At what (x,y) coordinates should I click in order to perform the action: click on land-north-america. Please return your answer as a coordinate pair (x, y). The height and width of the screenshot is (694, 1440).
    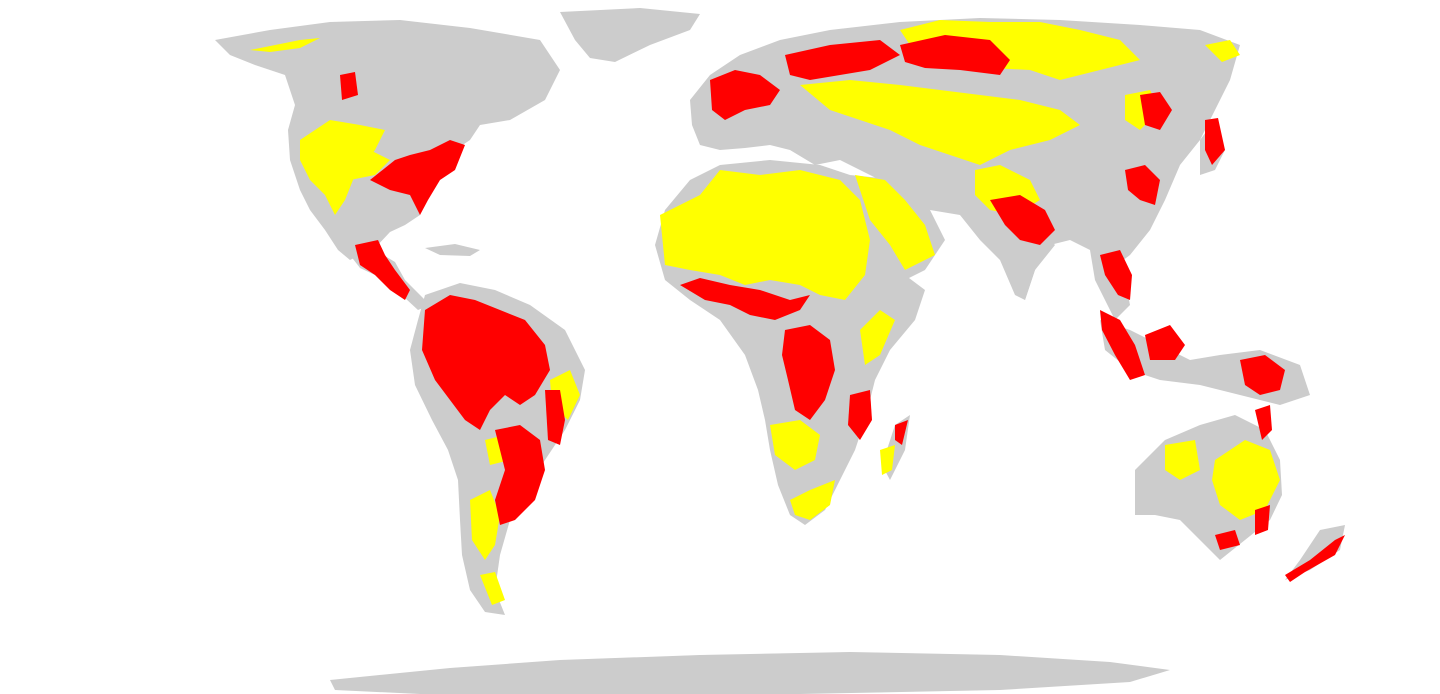
    Looking at the image, I should click on (387, 140).